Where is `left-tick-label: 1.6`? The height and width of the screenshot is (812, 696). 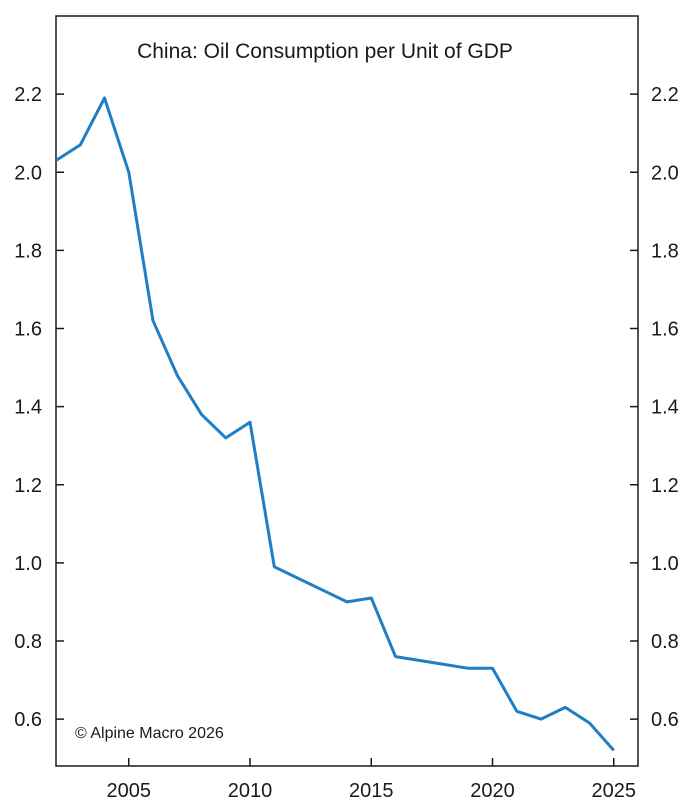
left-tick-label: 1.6 is located at coordinates (28, 330).